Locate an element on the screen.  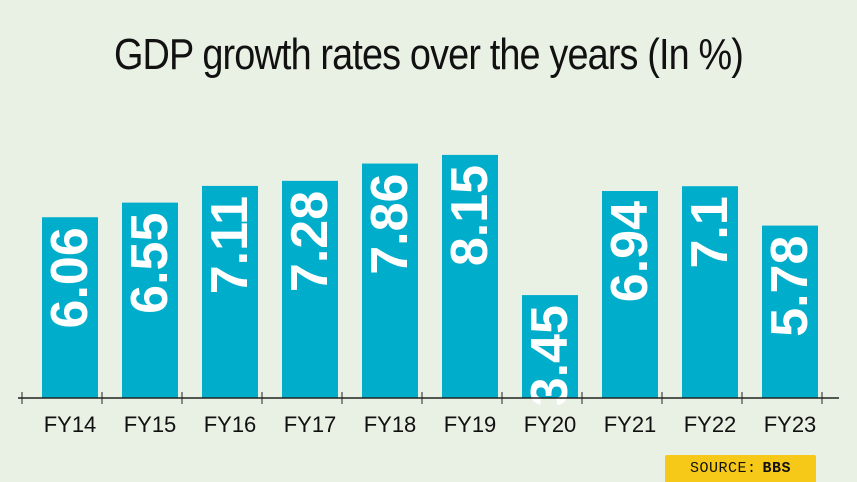
x-tick-label: FY20 is located at coordinates (550, 424).